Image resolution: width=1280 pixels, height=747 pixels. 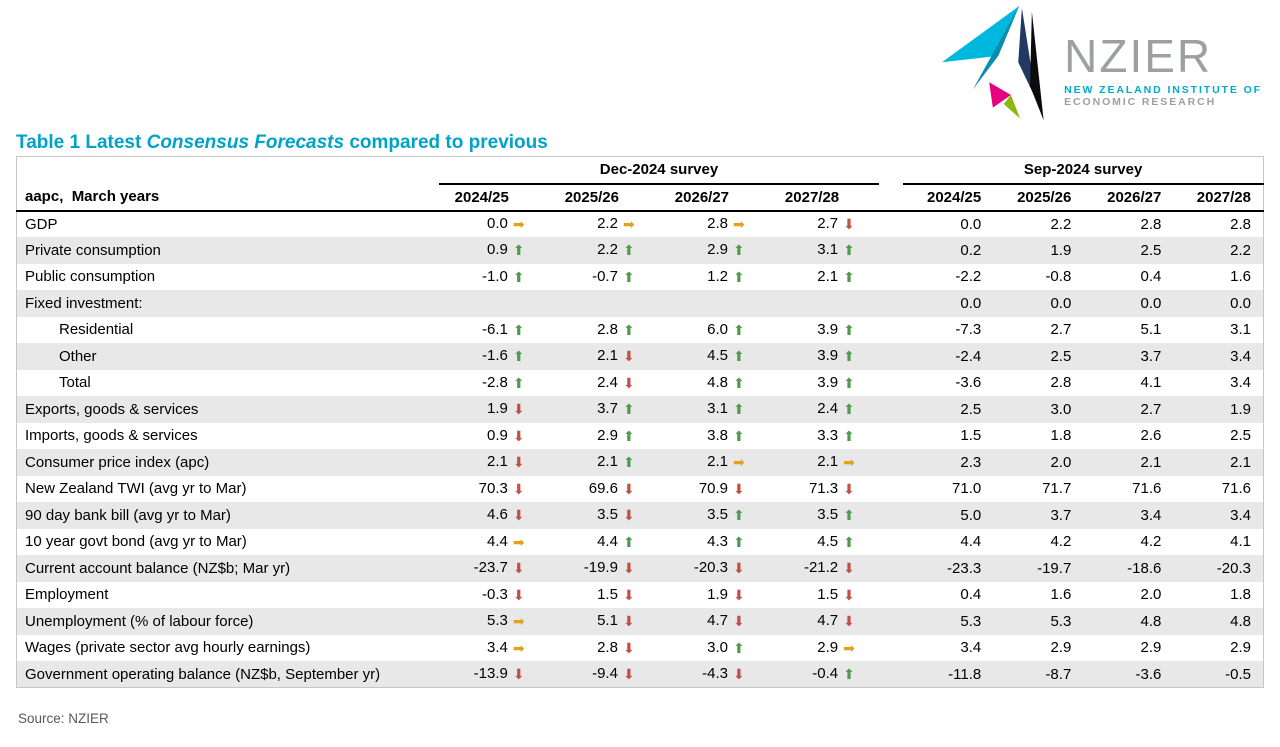 What do you see at coordinates (968, 383) in the screenshot?
I see `sep-value-cell: -3.6` at bounding box center [968, 383].